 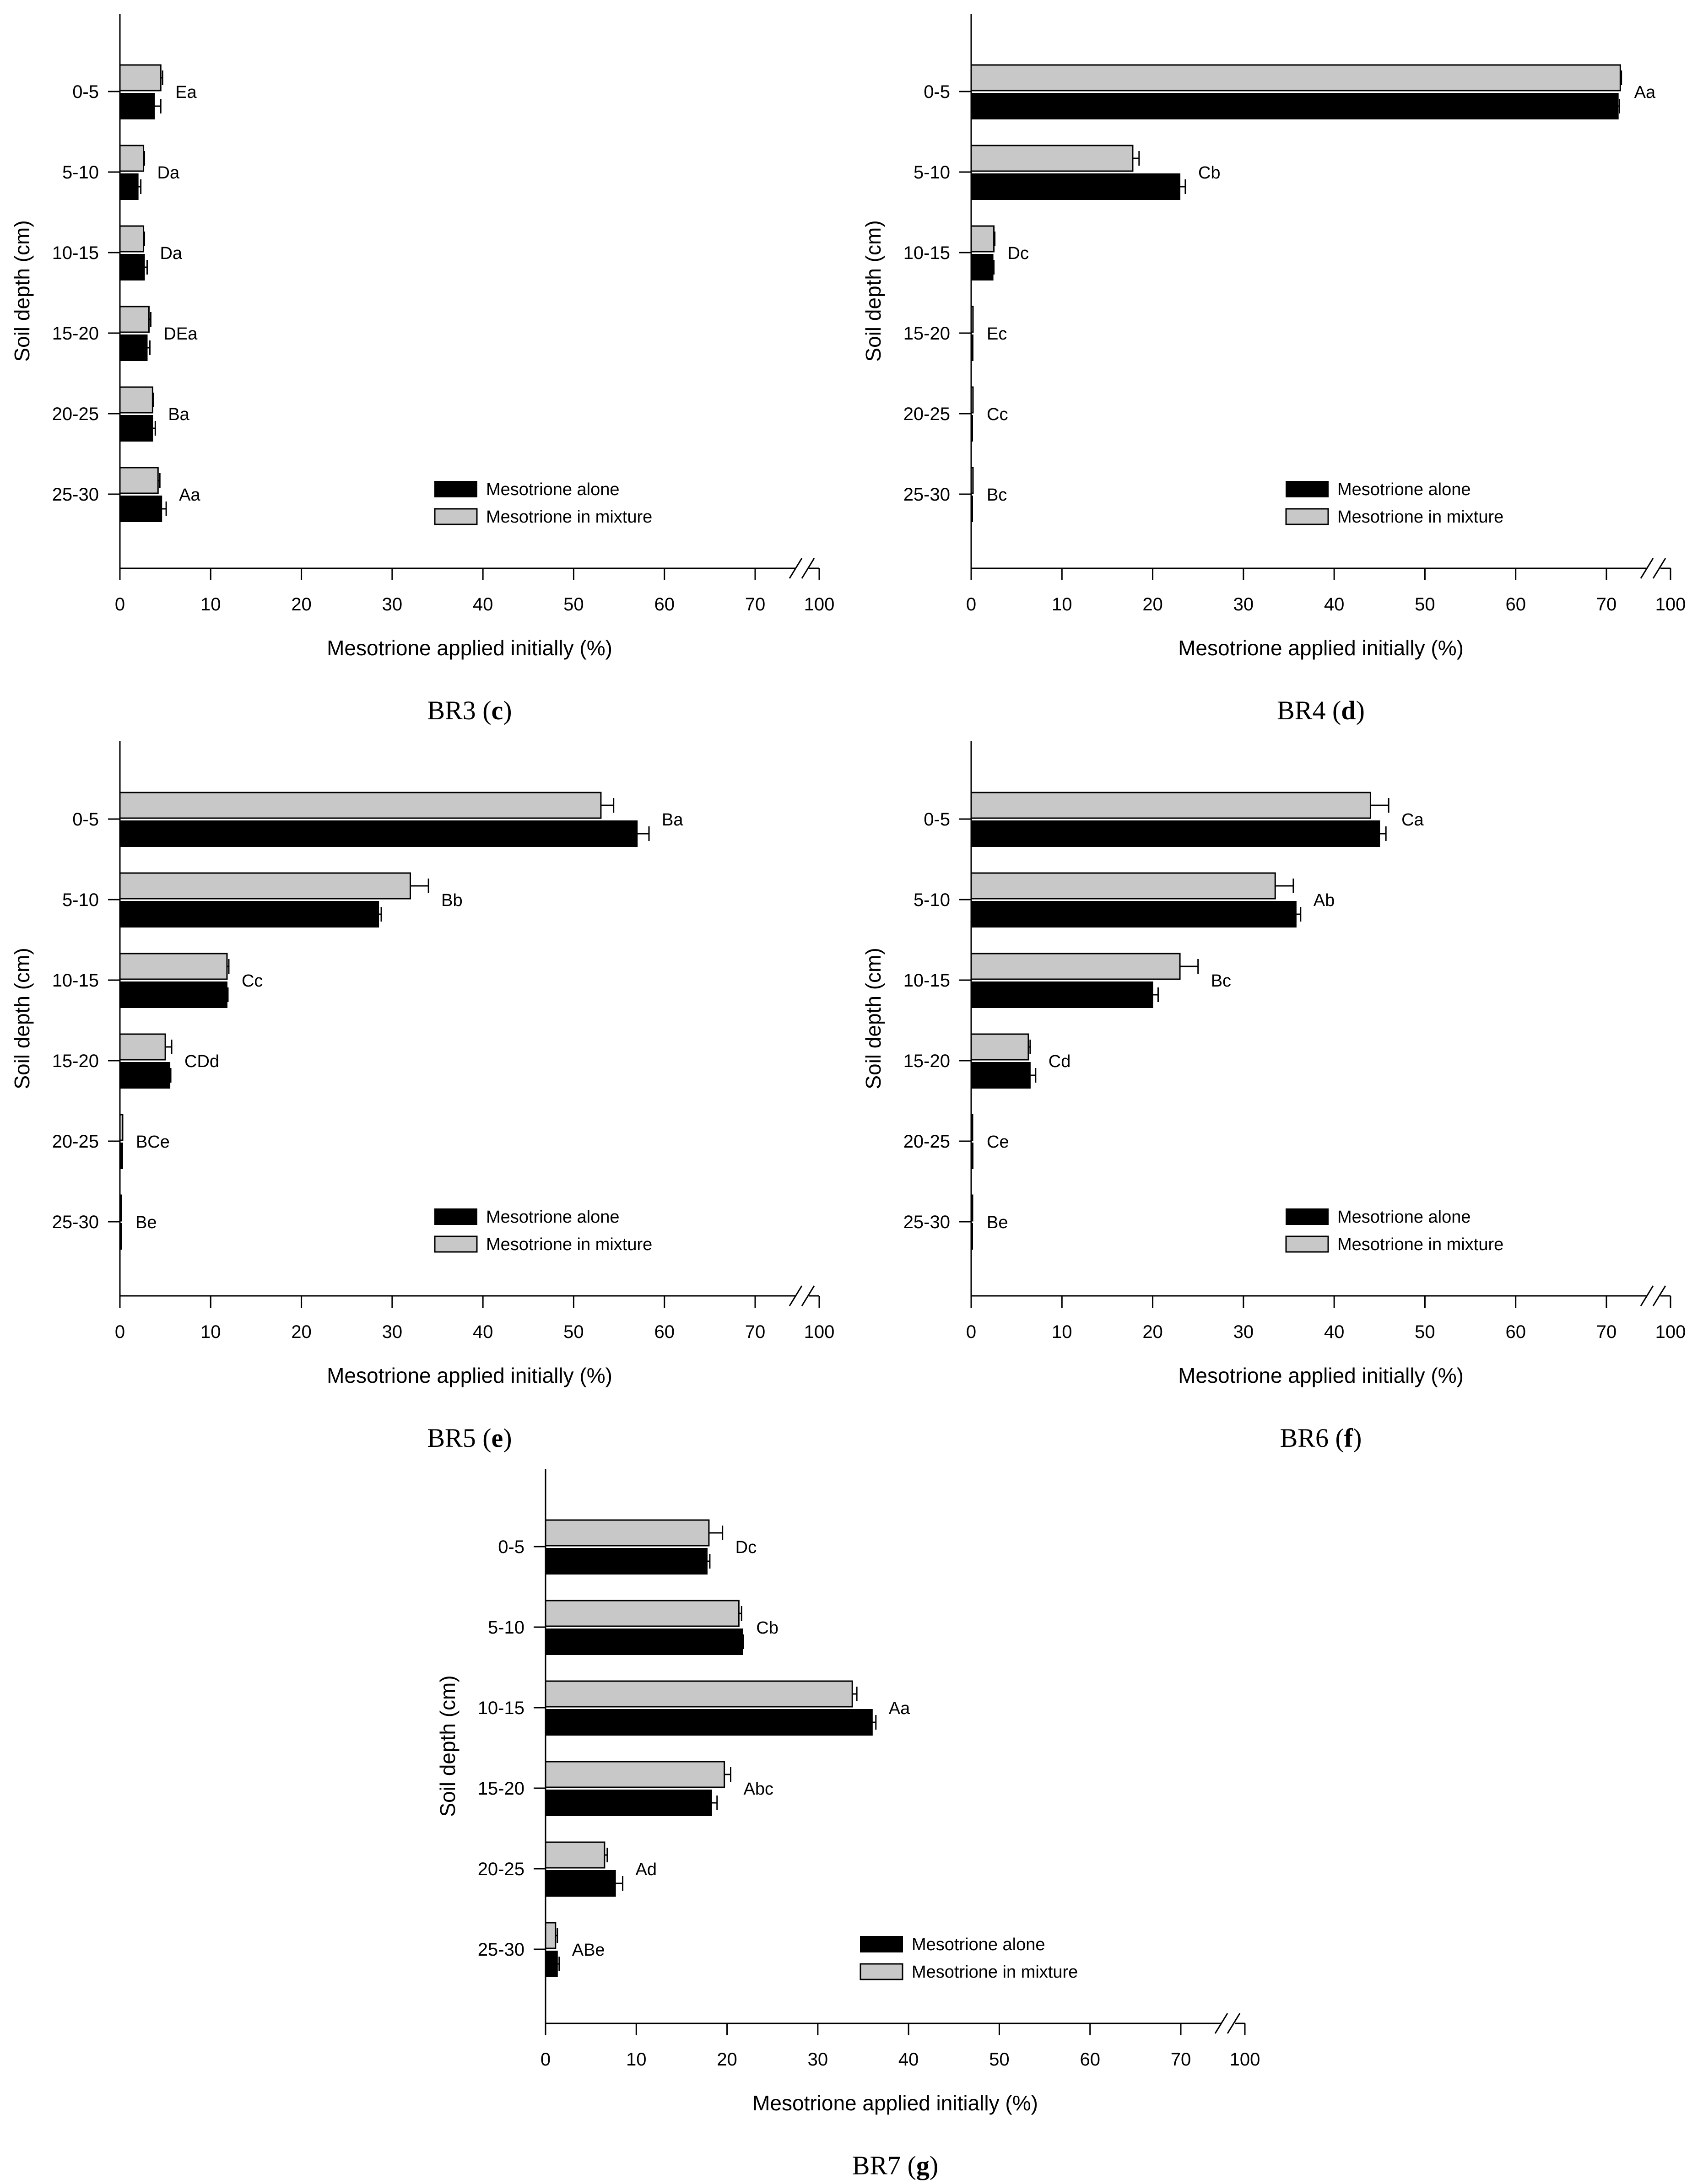 What do you see at coordinates (746, 1547) in the screenshot?
I see `significance-label: Dc` at bounding box center [746, 1547].